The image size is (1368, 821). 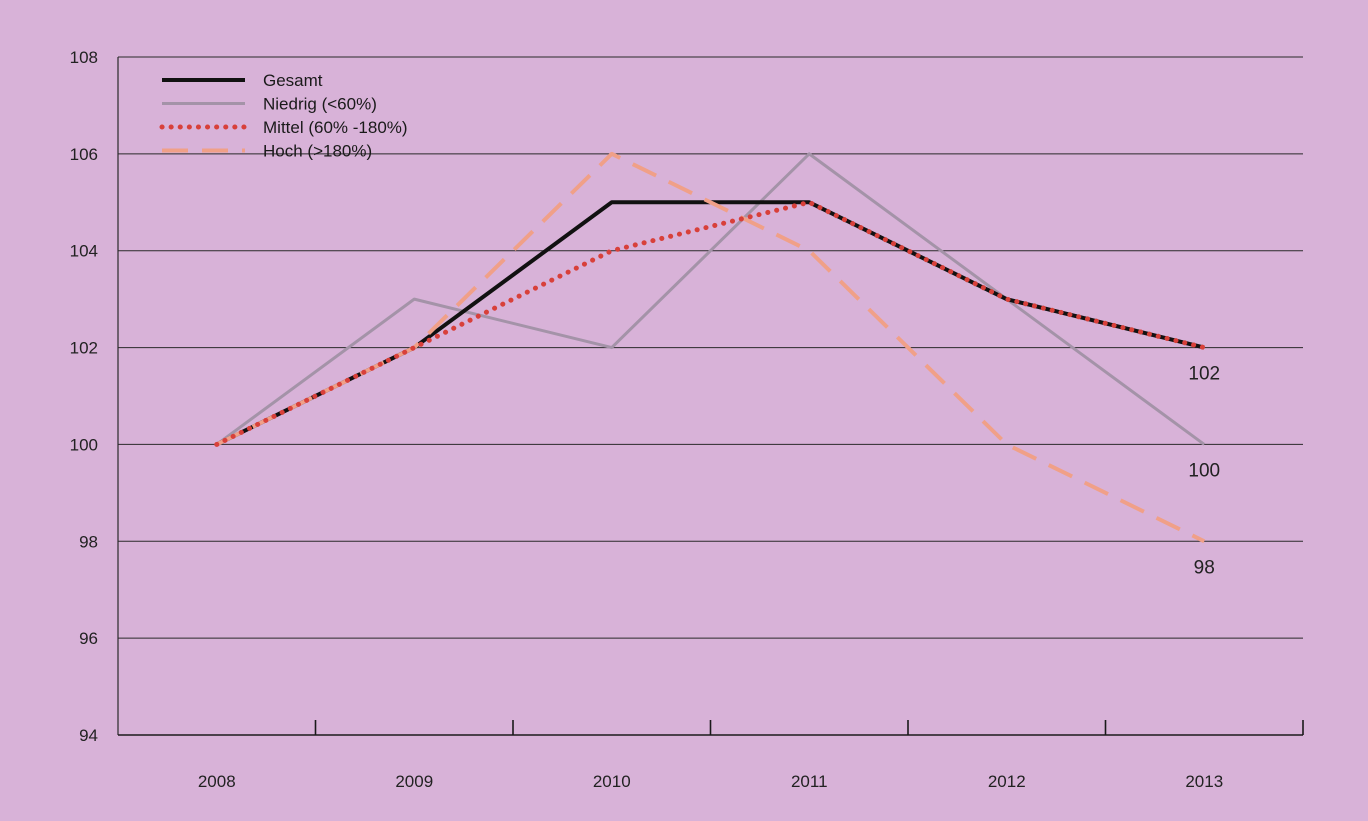 What do you see at coordinates (88, 735) in the screenshot?
I see `y-tick-label: 94` at bounding box center [88, 735].